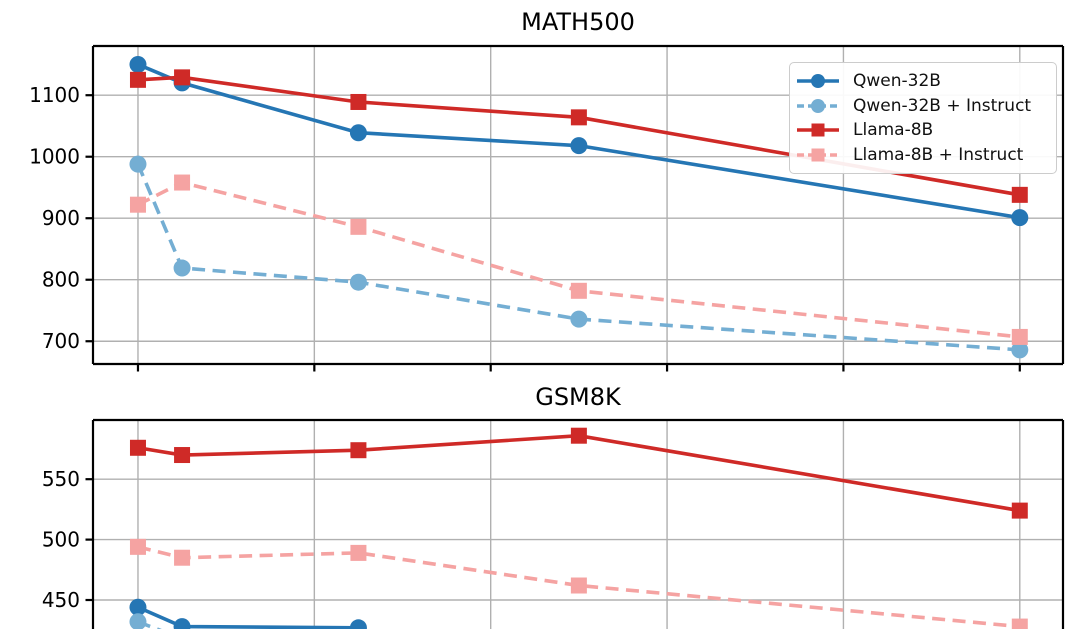 The height and width of the screenshot is (629, 1080). Describe the element at coordinates (61, 218) in the screenshot. I see `y-tick-label: 900` at that location.